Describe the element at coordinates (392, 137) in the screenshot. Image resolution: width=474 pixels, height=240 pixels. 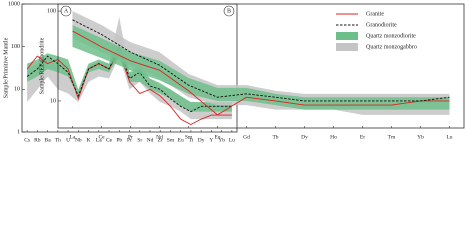
I see `x-tick-label: Tm` at that location.